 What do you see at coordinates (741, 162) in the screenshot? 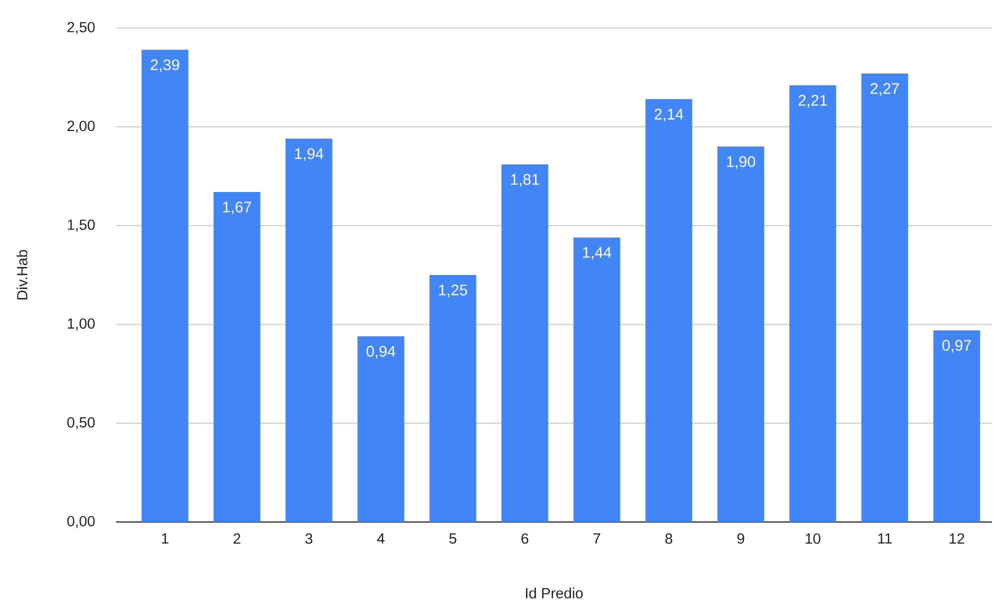
I see `data-label: 1,90` at bounding box center [741, 162].